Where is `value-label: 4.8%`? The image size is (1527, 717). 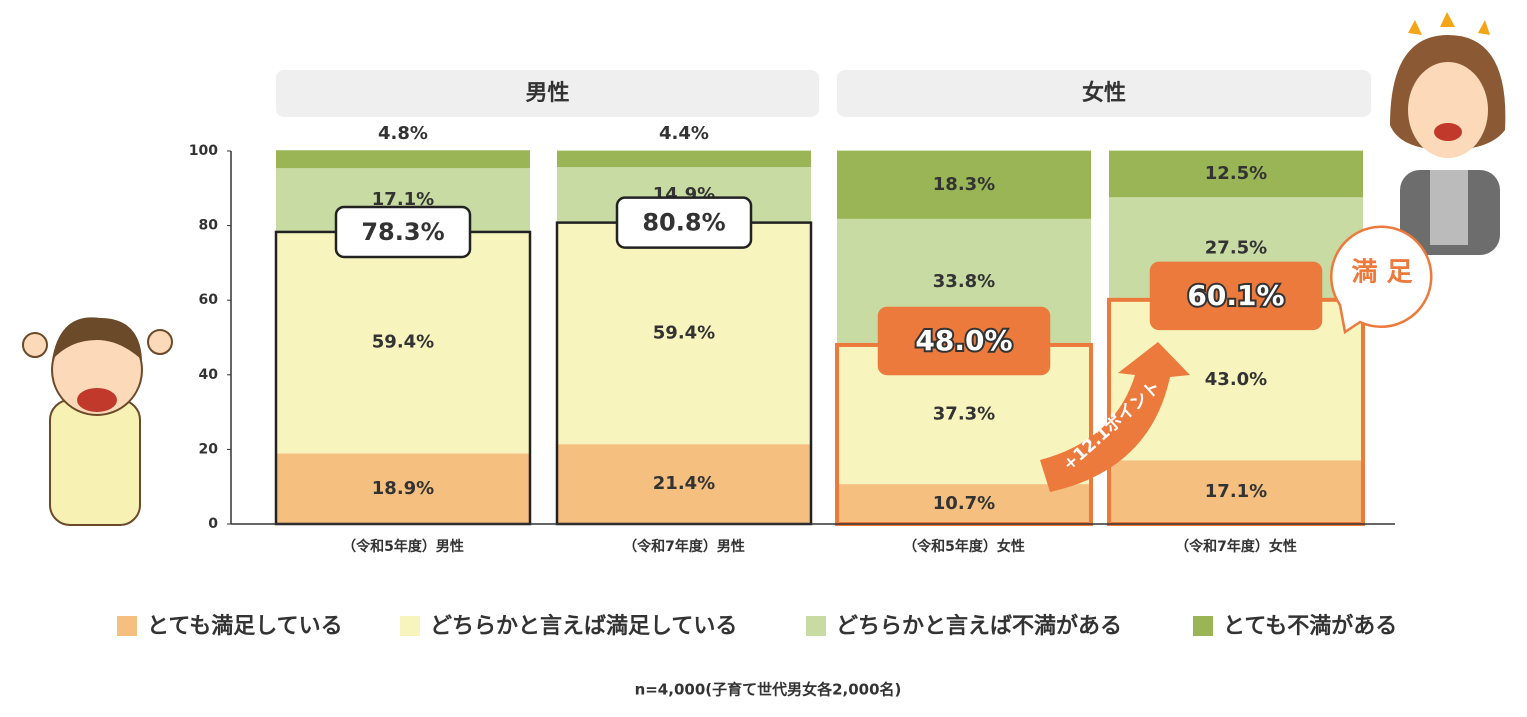
value-label: 4.8% is located at coordinates (403, 133).